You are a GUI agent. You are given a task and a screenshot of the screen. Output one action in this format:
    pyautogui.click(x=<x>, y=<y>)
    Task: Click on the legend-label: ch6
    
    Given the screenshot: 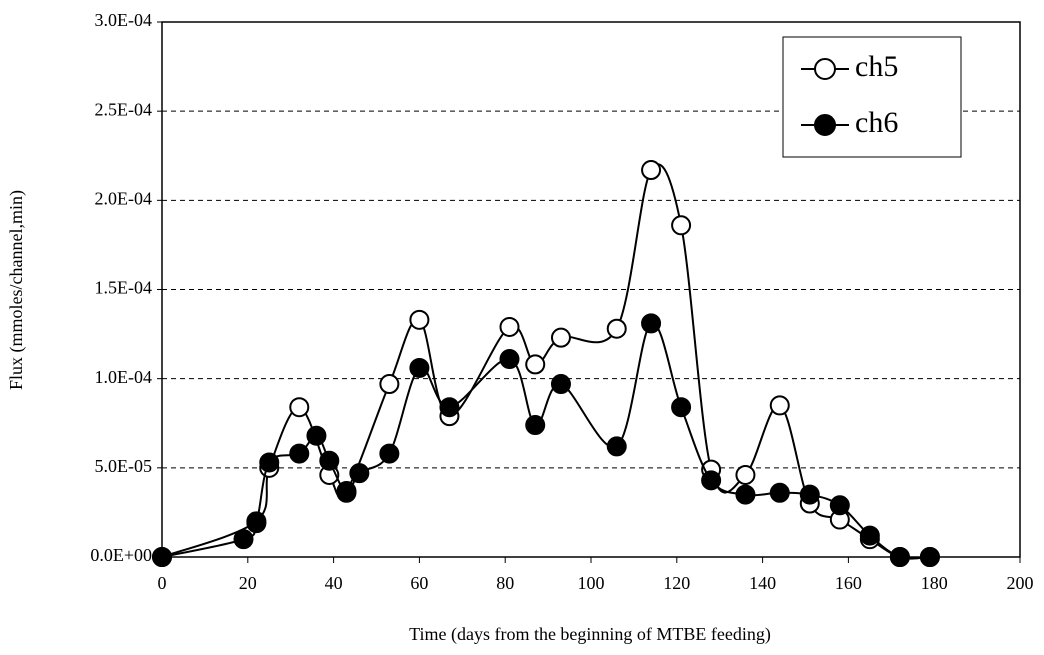 What is the action you would take?
    pyautogui.click(x=876, y=122)
    